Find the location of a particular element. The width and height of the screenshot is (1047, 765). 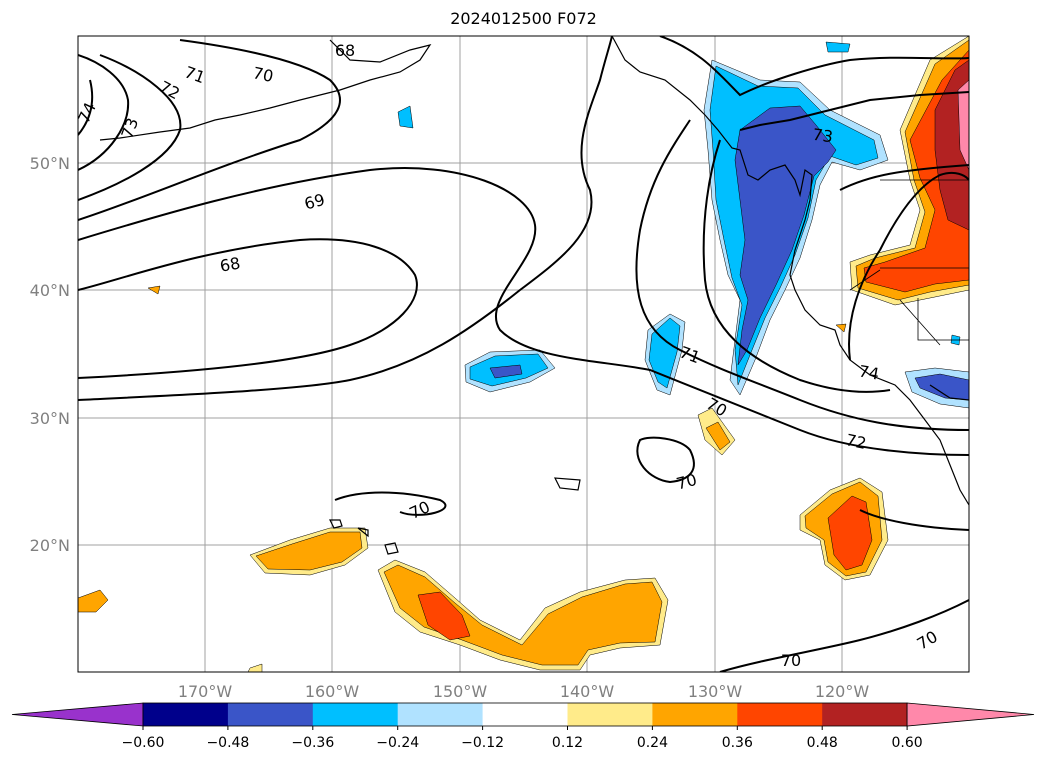

lat-label-40n: 40°N is located at coordinates (50, 290).